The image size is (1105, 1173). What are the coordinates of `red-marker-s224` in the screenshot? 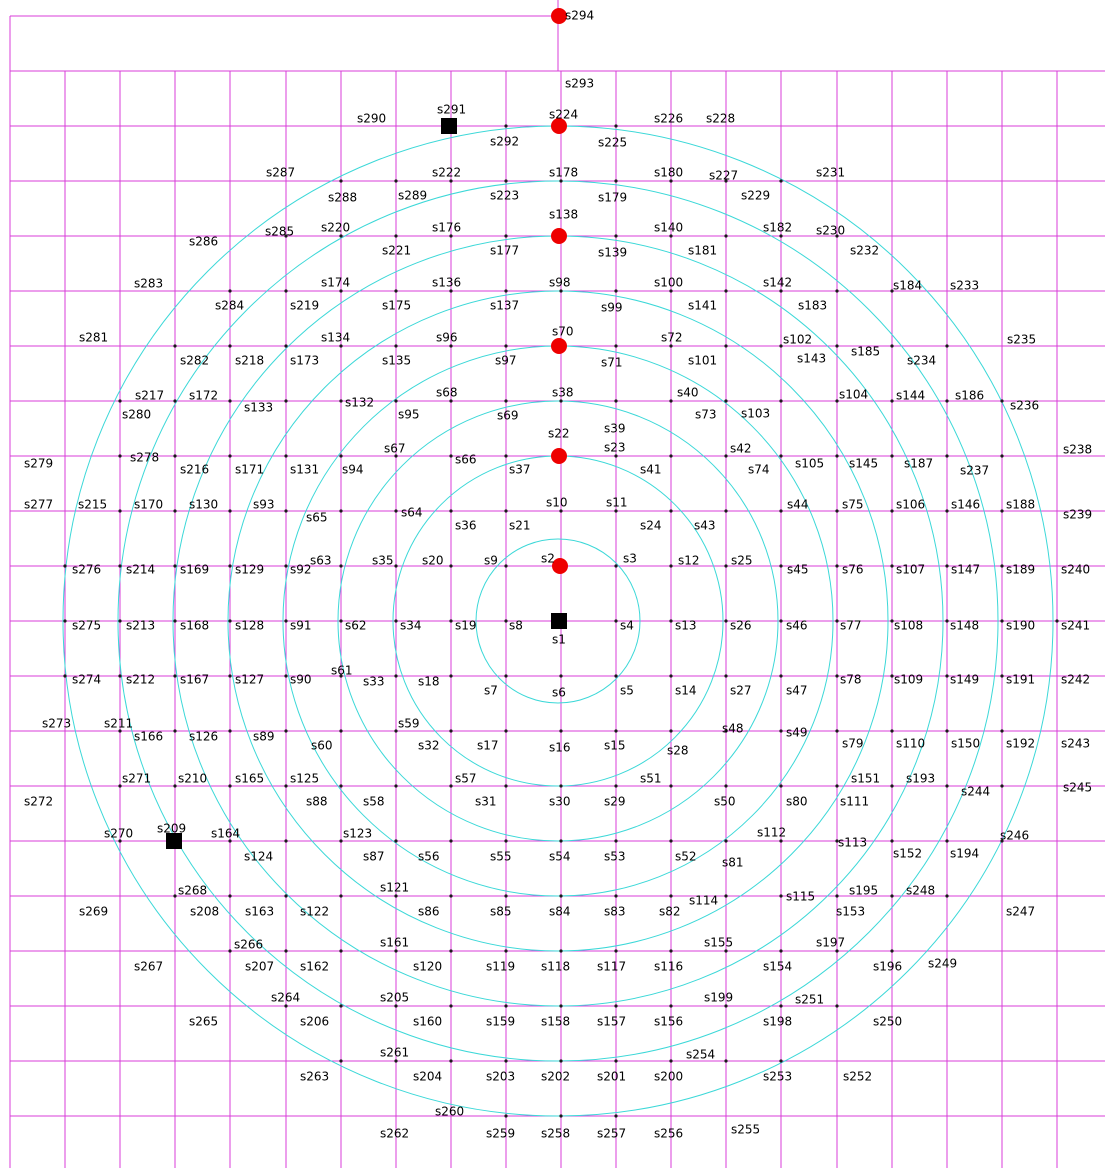 It's located at (559, 126).